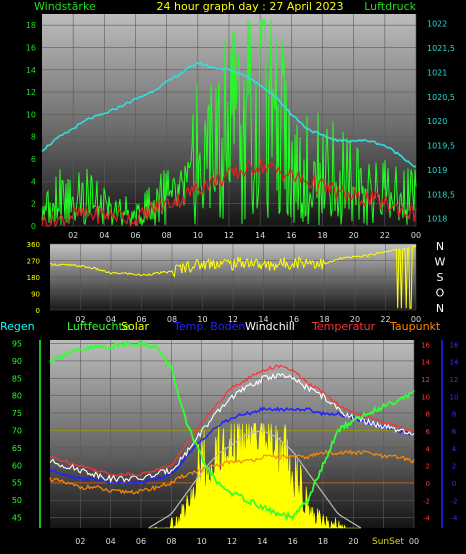 The image size is (466, 554). What do you see at coordinates (427, 519) in the screenshot?
I see `temperature-tick-label: -4` at bounding box center [427, 519].